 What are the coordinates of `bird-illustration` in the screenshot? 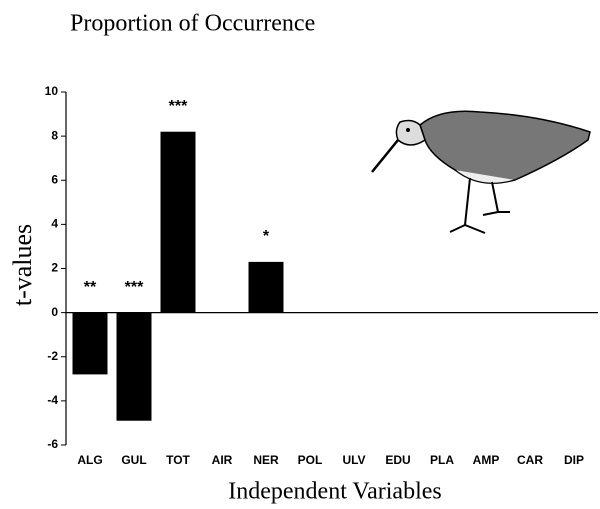 It's located at (481, 172).